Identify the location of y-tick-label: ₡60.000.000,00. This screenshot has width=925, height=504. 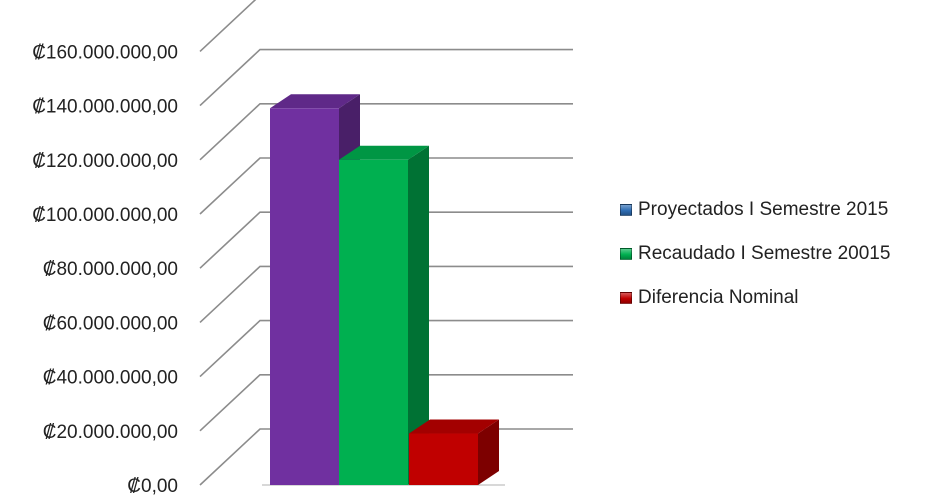
(110, 323).